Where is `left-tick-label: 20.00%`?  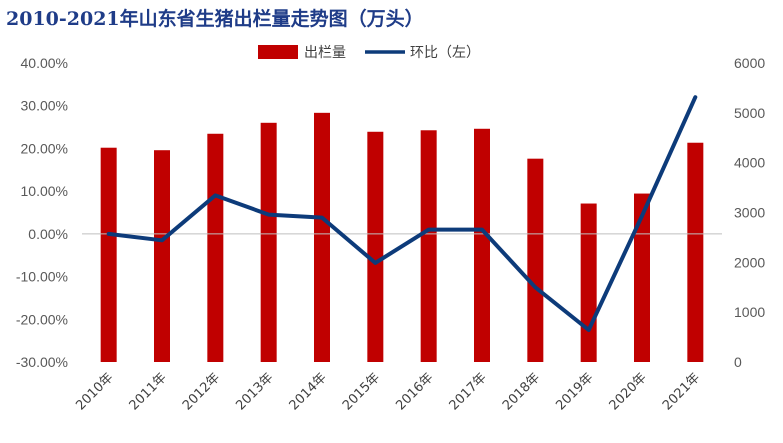 left-tick-label: 20.00% is located at coordinates (44, 148).